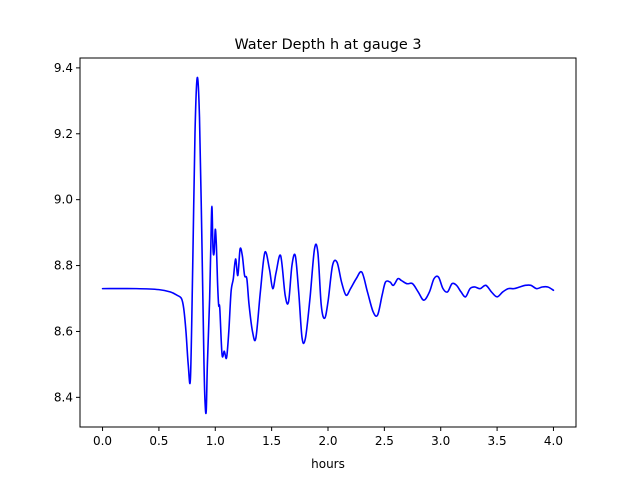 The image size is (640, 480). Describe the element at coordinates (63, 397) in the screenshot. I see `y-tick-label: 8.4` at that location.